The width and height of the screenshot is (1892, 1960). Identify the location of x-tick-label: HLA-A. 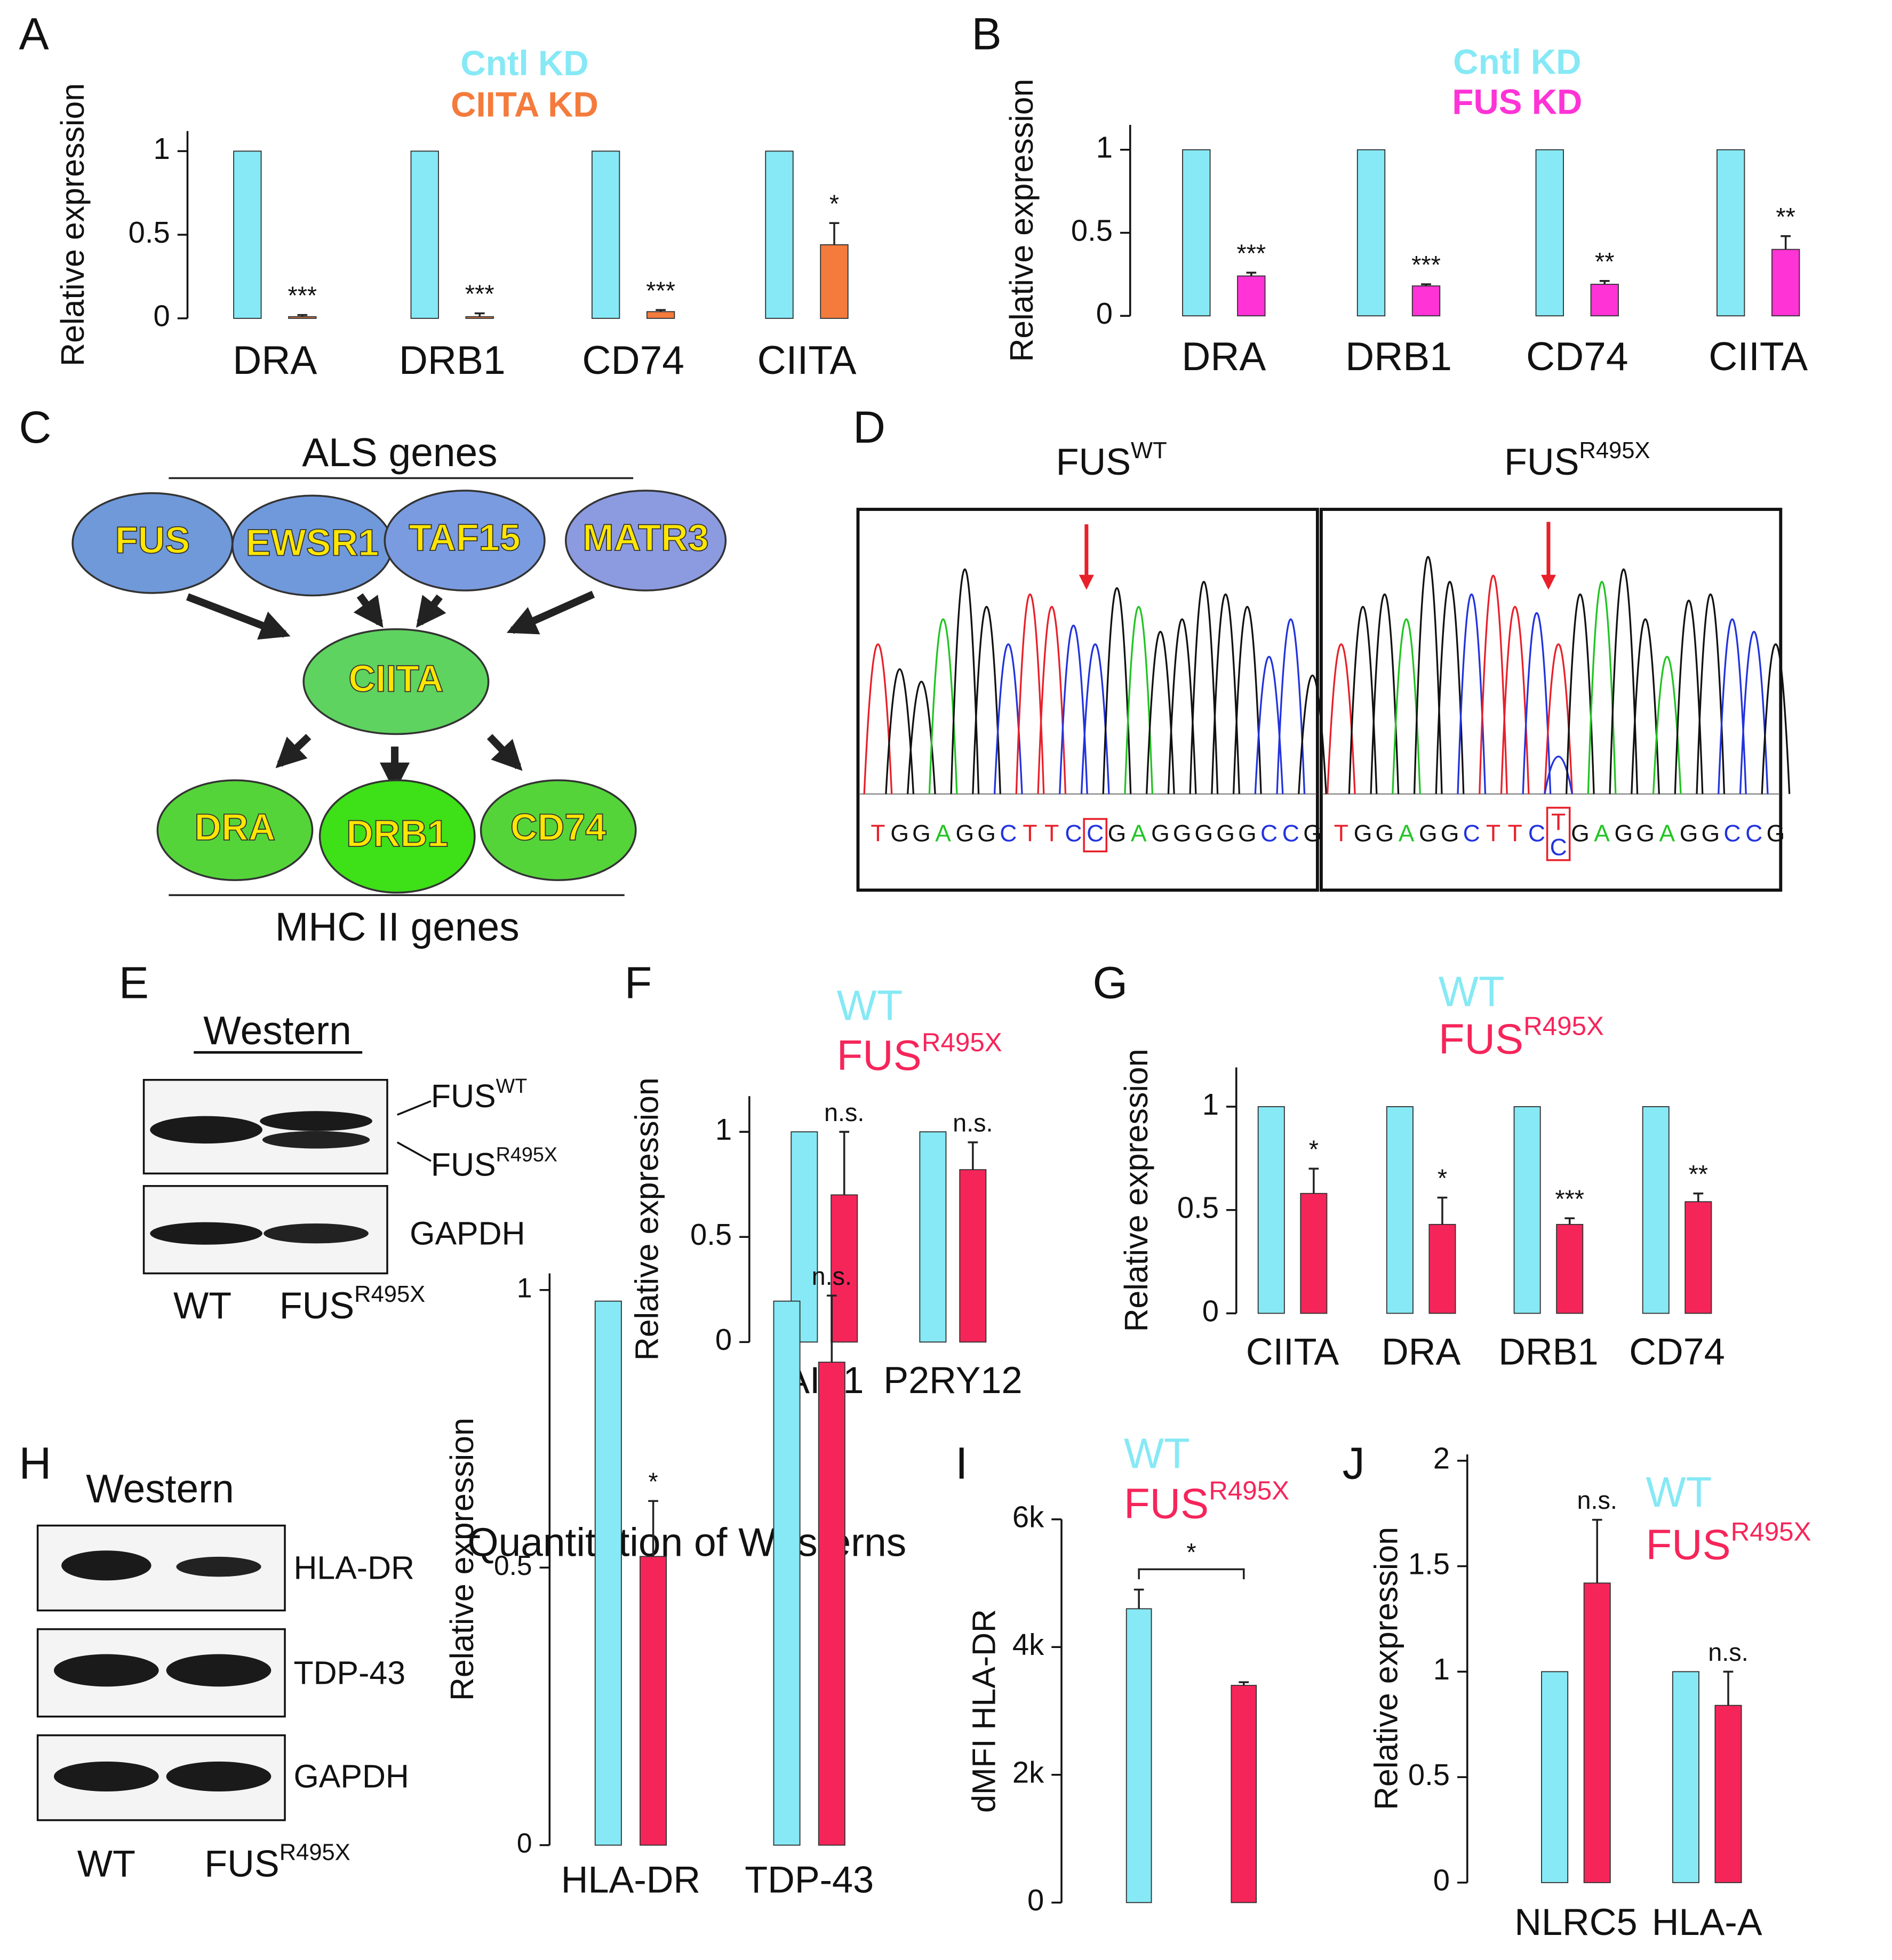
(1707, 1922).